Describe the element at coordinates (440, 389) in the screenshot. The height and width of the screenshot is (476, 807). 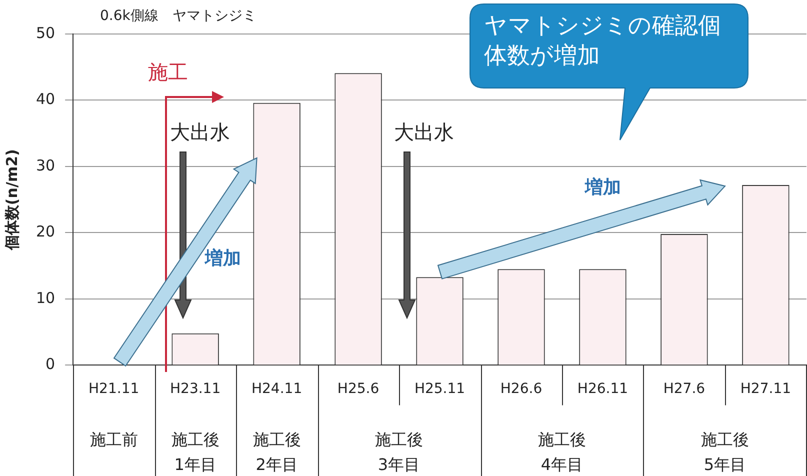
I see `x-tick-label: H25.11` at that location.